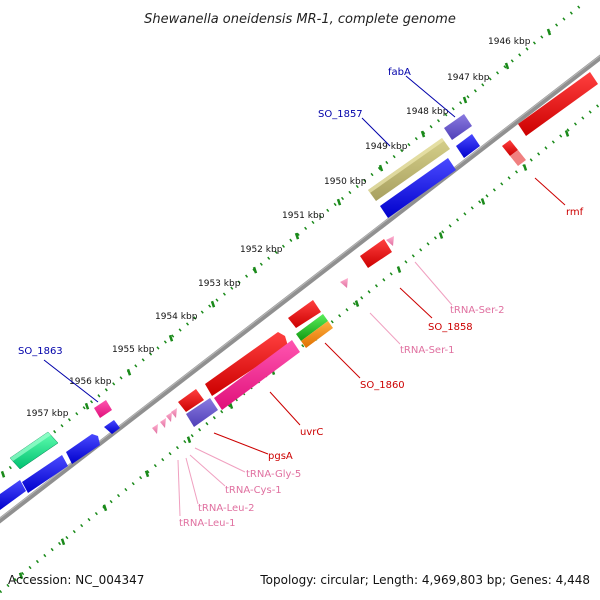  Describe the element at coordinates (376, 253) in the screenshot. I see `gene-feature-so1858` at that location.